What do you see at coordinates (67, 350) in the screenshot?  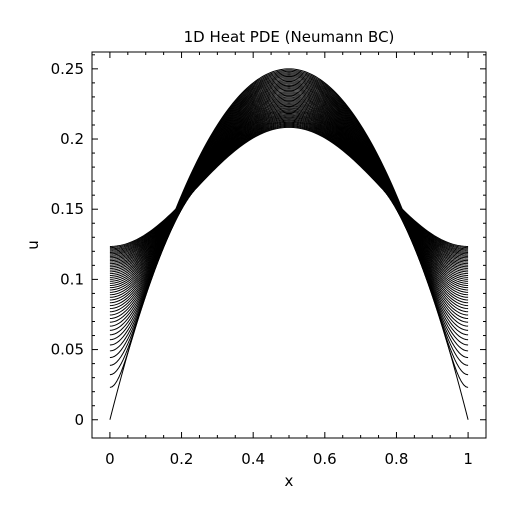 I see `y-tick-label: 0.05` at bounding box center [67, 350].